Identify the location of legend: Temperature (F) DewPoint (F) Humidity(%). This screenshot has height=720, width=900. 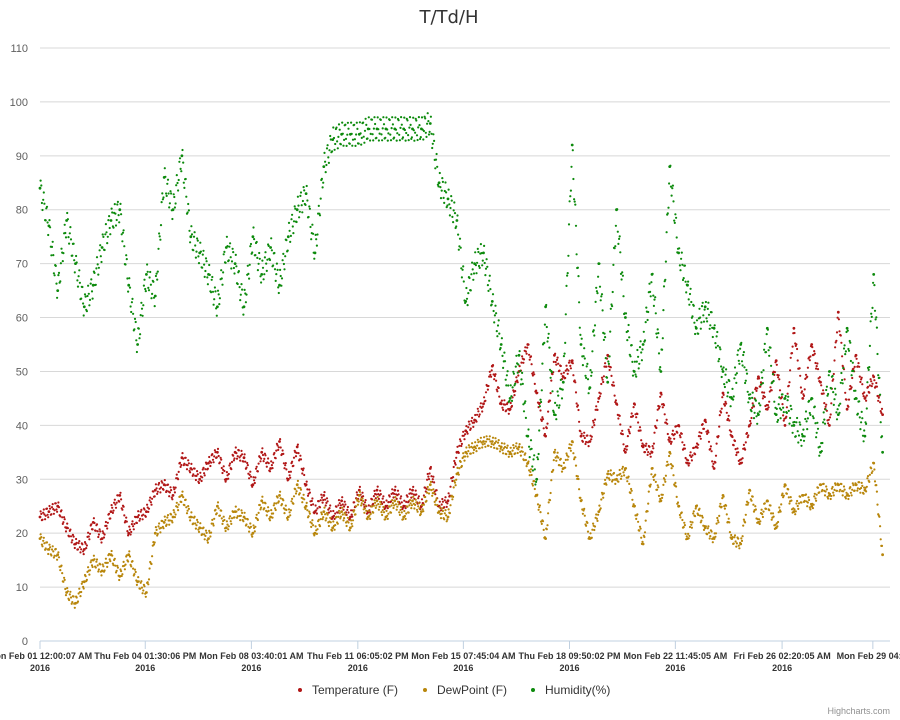
(454, 690).